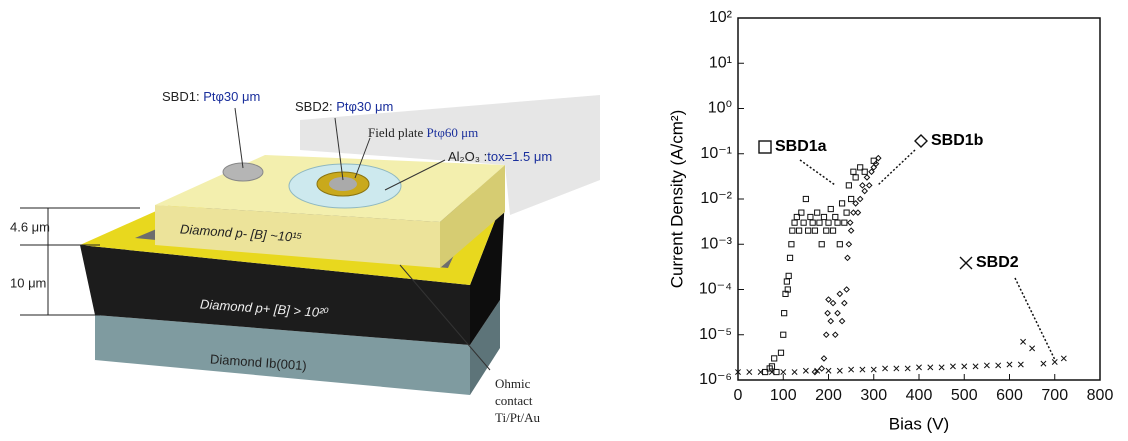  Describe the element at coordinates (716, 153) in the screenshot. I see `y-tick-label: 10⁻¹` at that location.